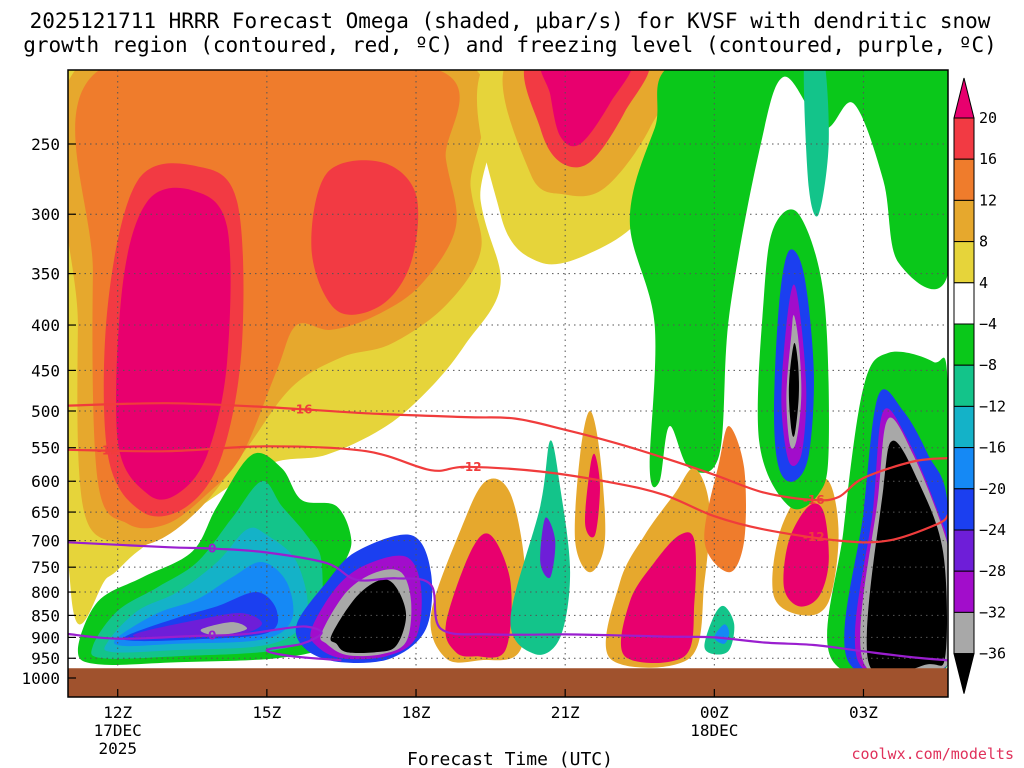 This screenshot has height=768, width=1024. What do you see at coordinates (714, 730) in the screenshot?
I see `x-tick-date-label: 18DEC` at bounding box center [714, 730].